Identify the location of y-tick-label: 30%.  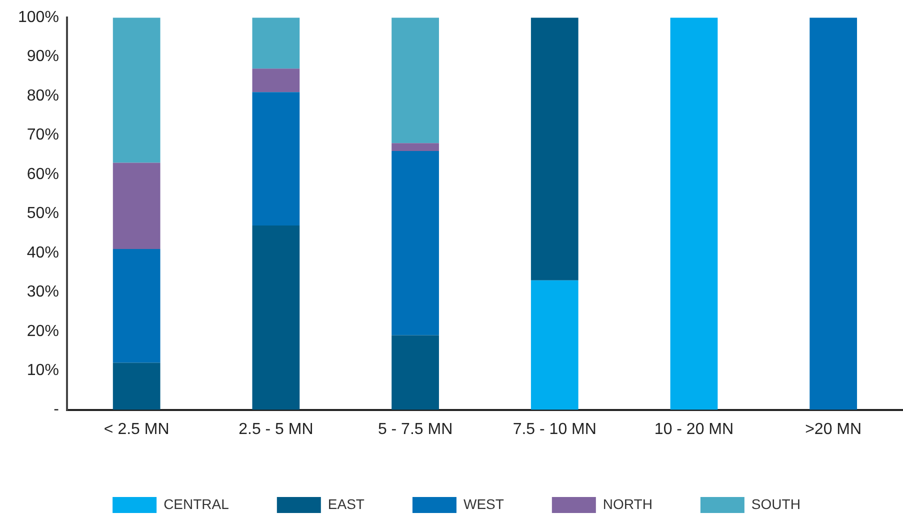
(42, 292).